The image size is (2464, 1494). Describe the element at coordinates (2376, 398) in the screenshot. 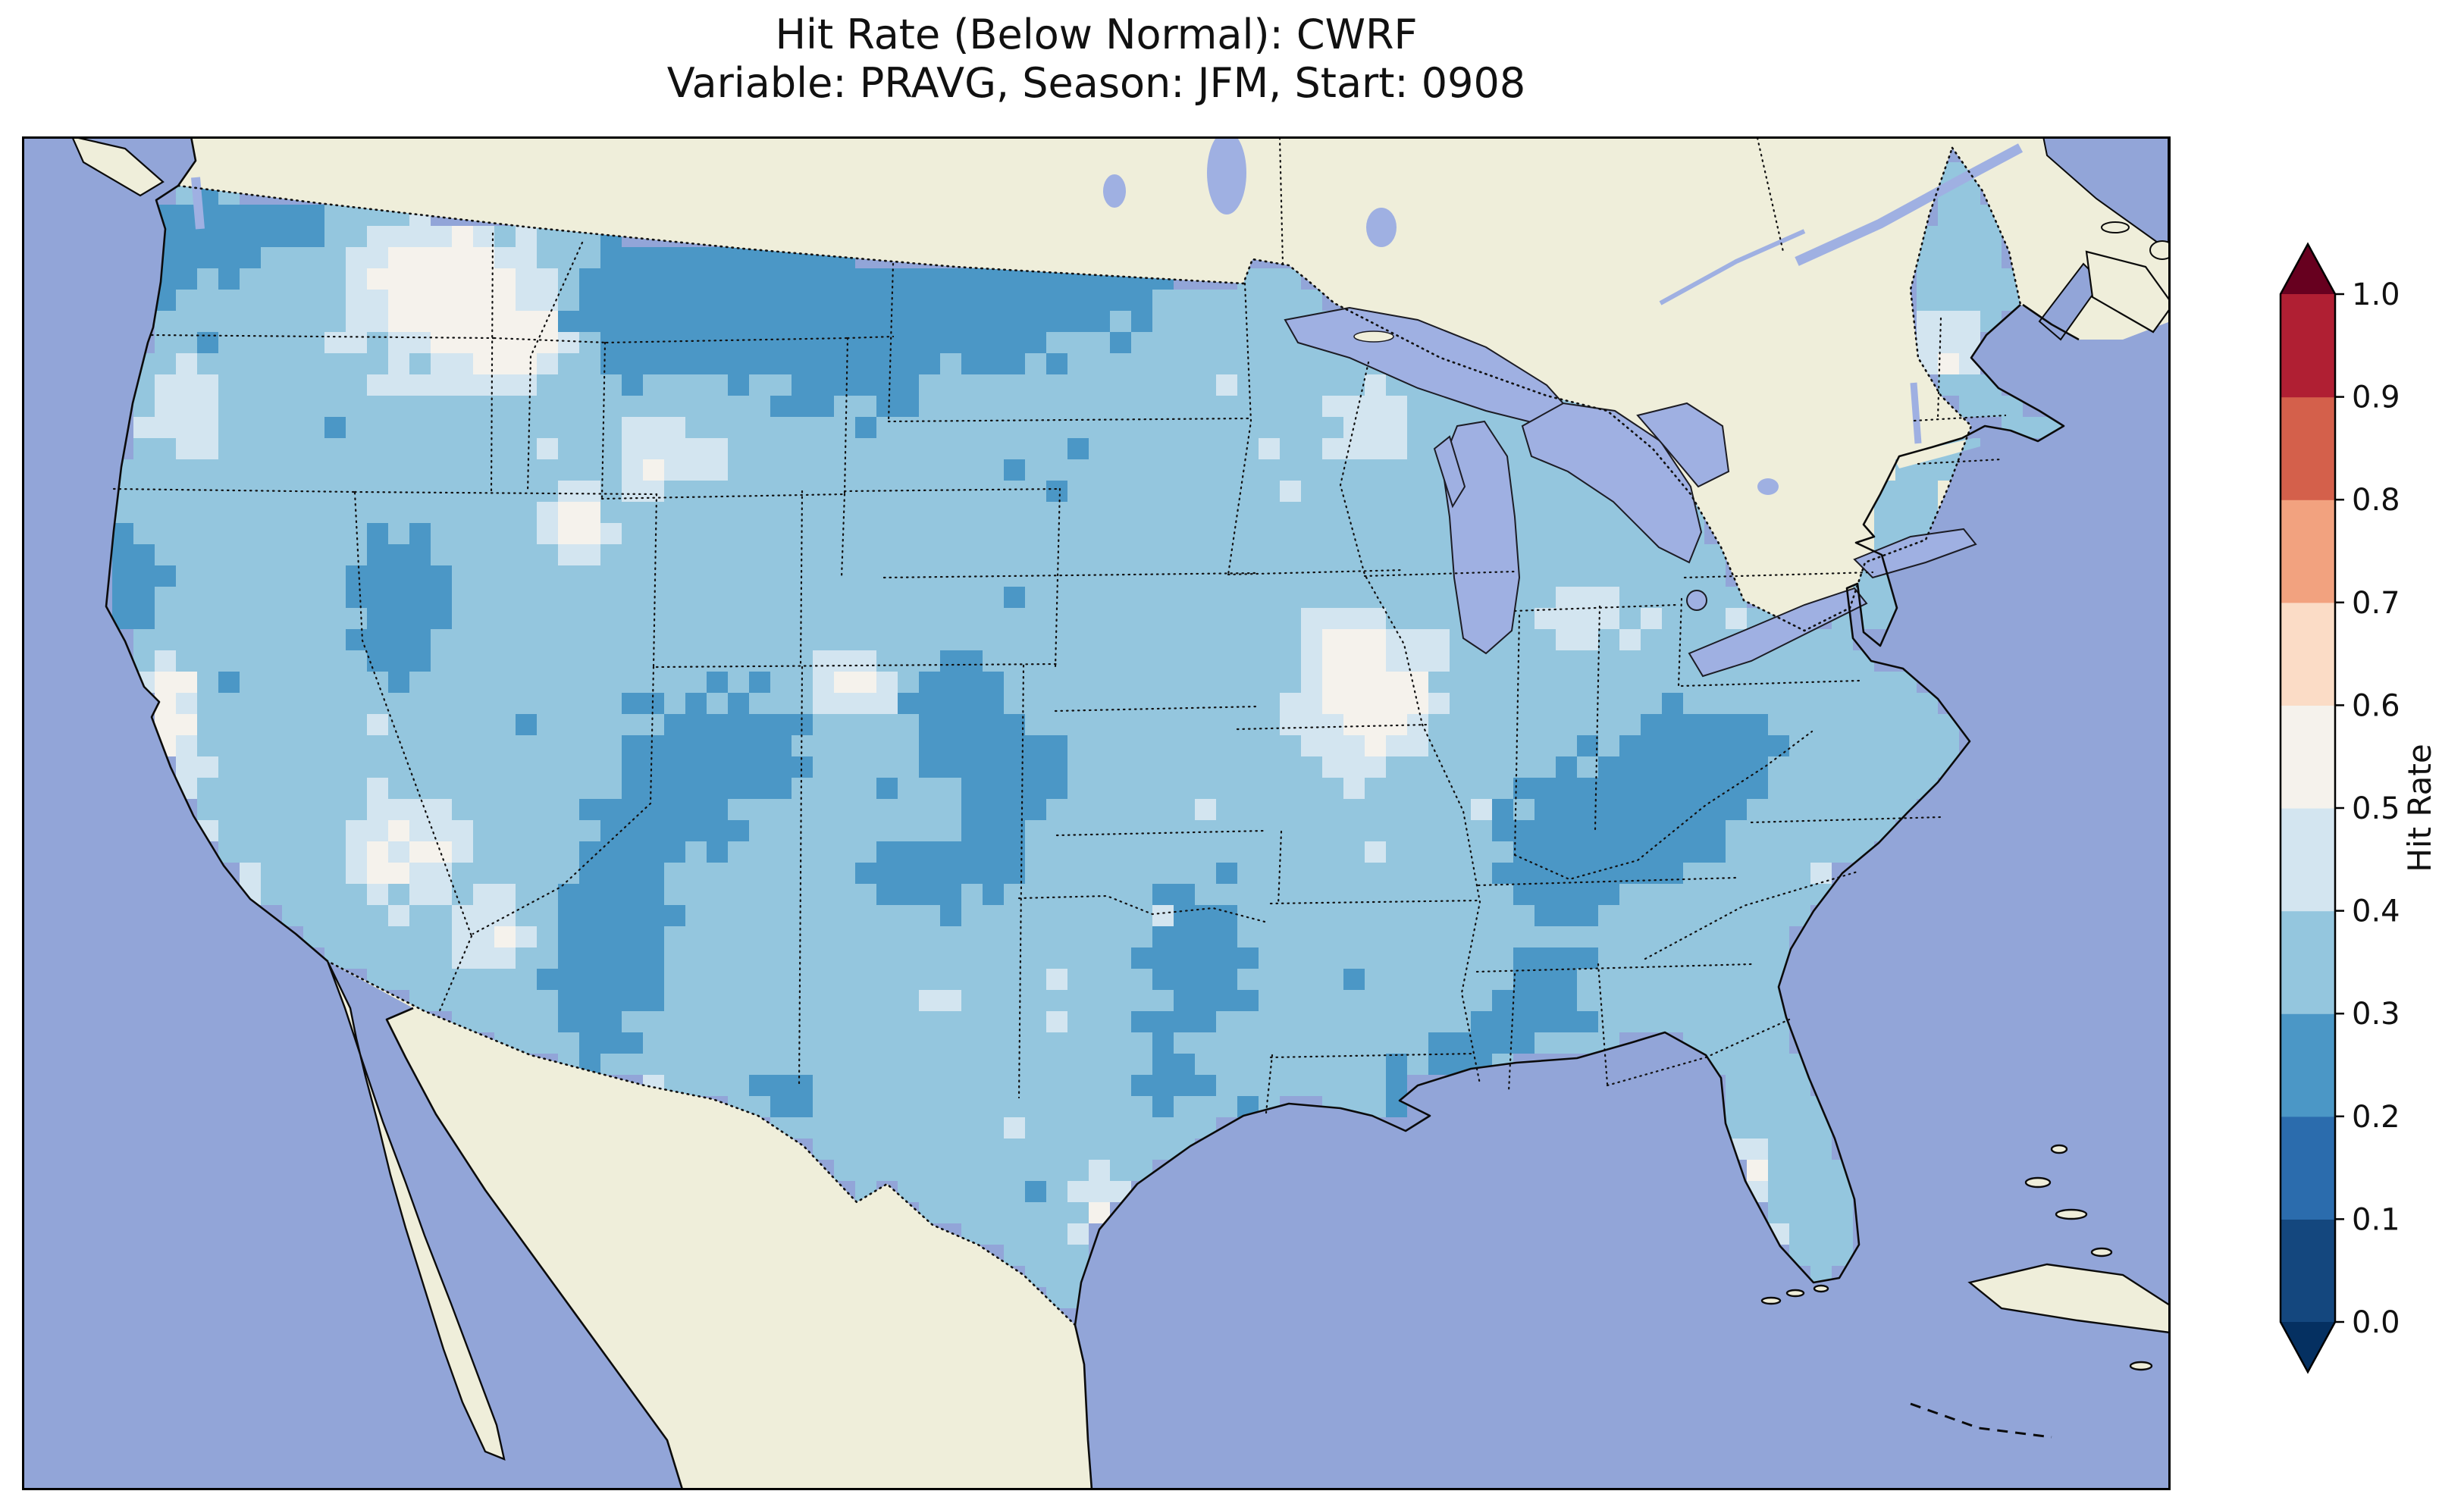

I see `svg-text: 0.9` at that location.